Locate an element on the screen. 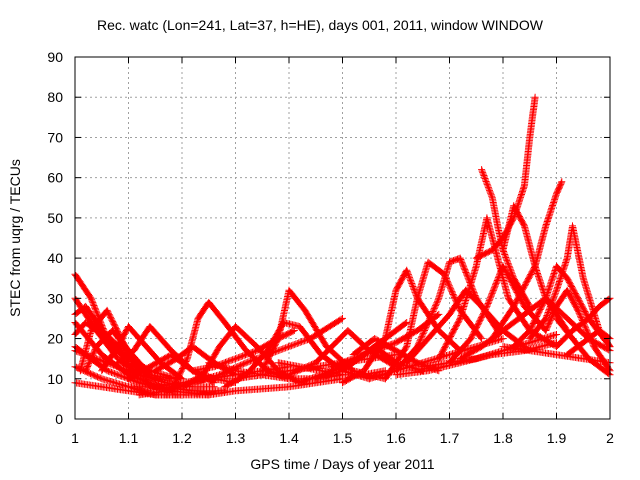 The height and width of the screenshot is (480, 640). x-tick-label: 2 is located at coordinates (610, 438).